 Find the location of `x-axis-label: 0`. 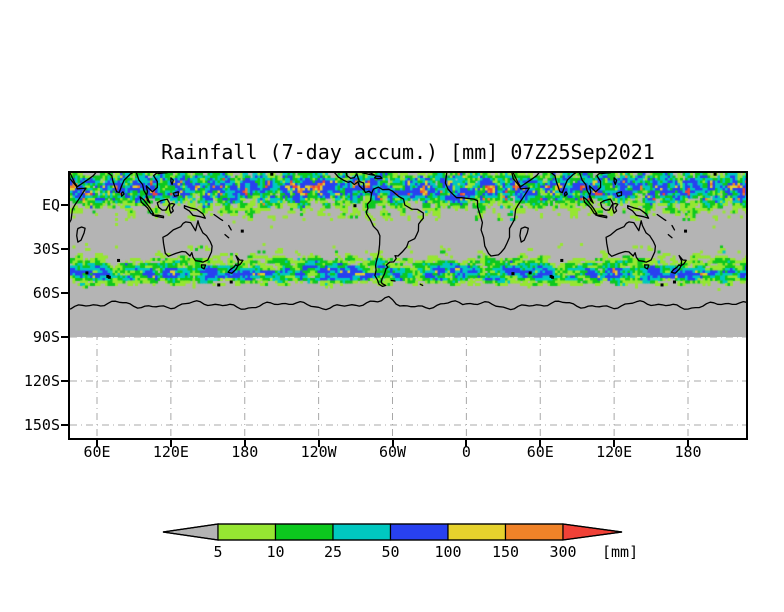

x-axis-label: 0 is located at coordinates (466, 452).